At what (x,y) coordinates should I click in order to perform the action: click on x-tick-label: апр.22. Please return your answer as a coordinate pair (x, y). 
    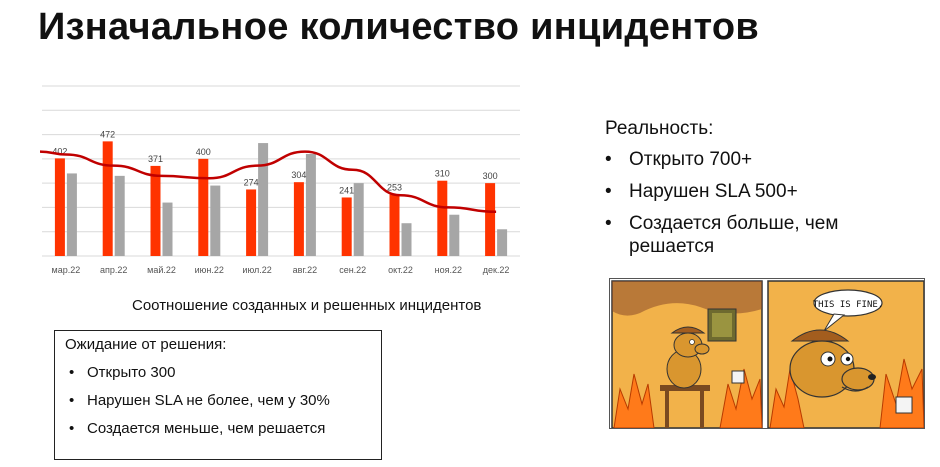
    Looking at the image, I should click on (113, 270).